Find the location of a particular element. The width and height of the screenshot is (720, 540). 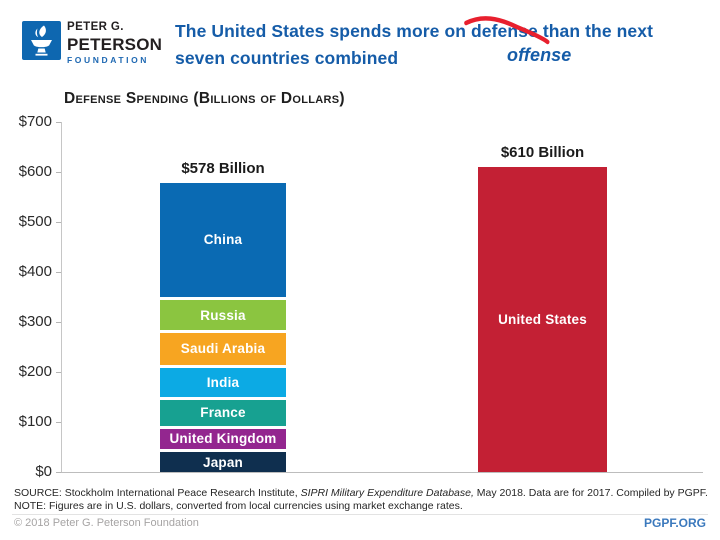

segment-label: Japan is located at coordinates (223, 462).